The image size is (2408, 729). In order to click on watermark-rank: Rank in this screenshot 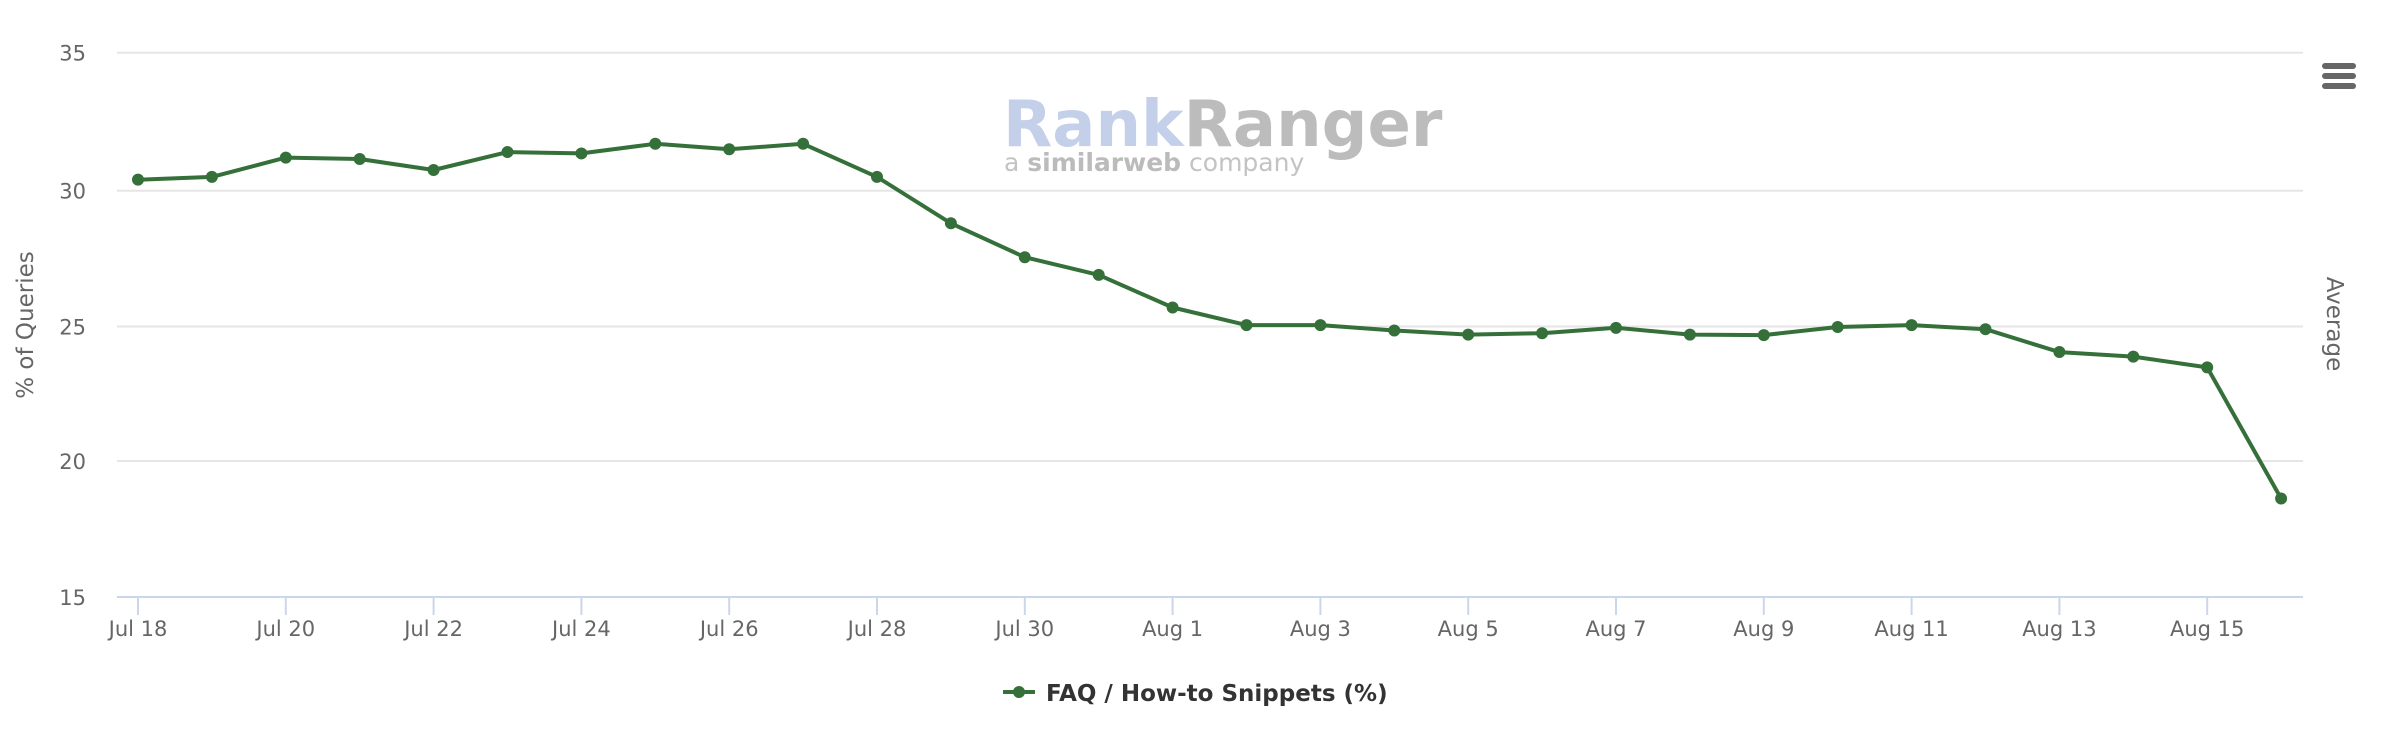, I will do `click(1094, 125)`.